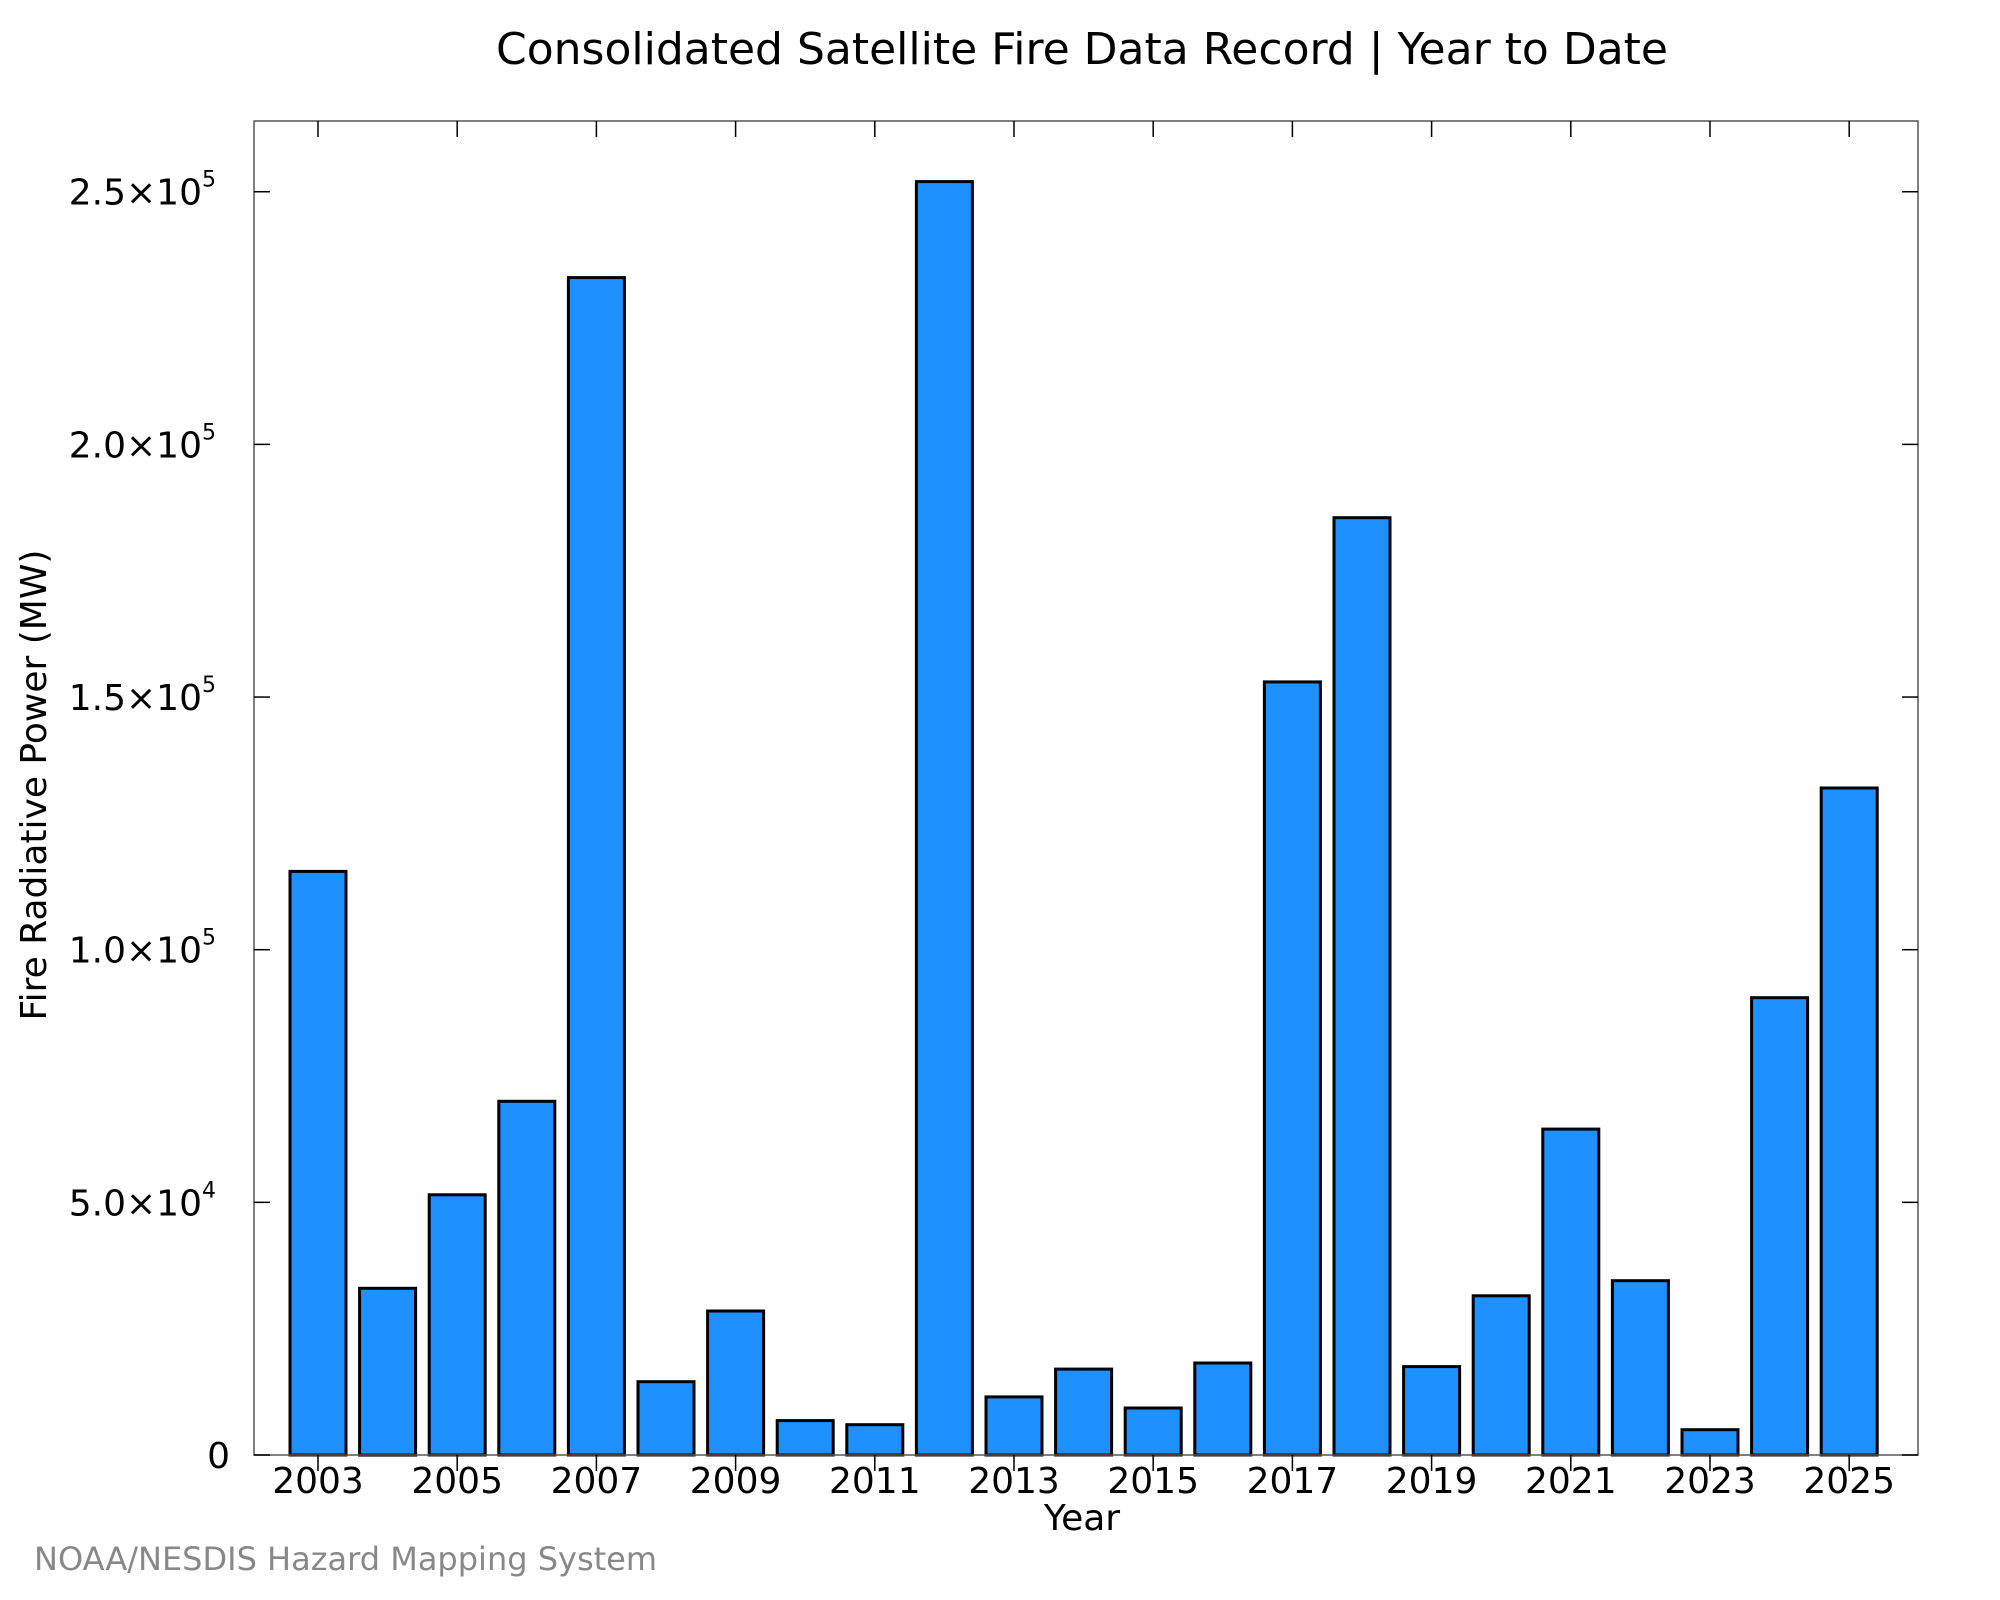 This screenshot has width=2000, height=1600. I want to click on bar-2011, so click(875, 1440).